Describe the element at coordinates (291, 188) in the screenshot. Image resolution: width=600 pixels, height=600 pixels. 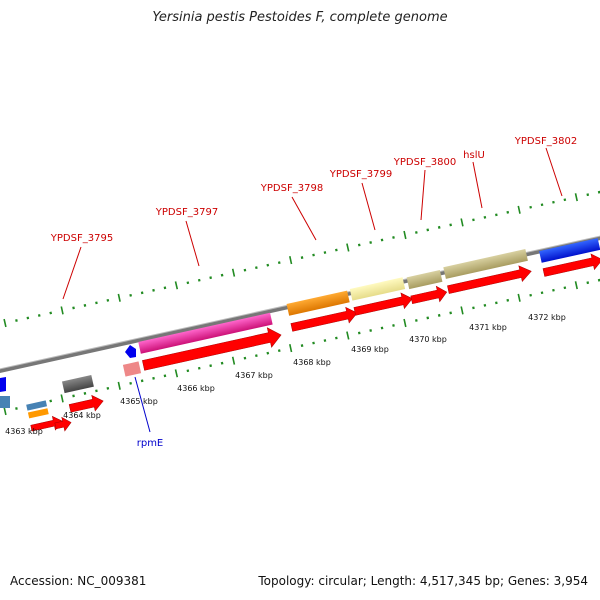
I see `gene-label: YPDSF_3798` at that location.